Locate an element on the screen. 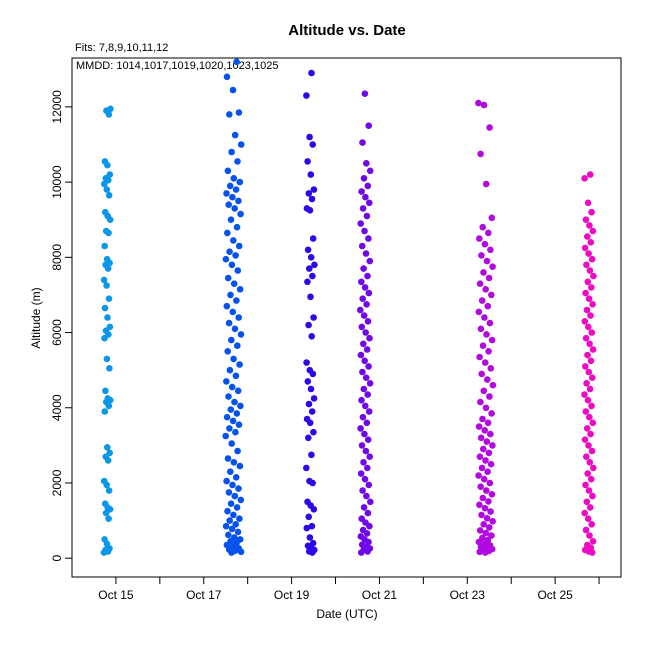  date-annotation: MMDD: 1014,1017,1019,1020,1023,1025 is located at coordinates (177, 66).